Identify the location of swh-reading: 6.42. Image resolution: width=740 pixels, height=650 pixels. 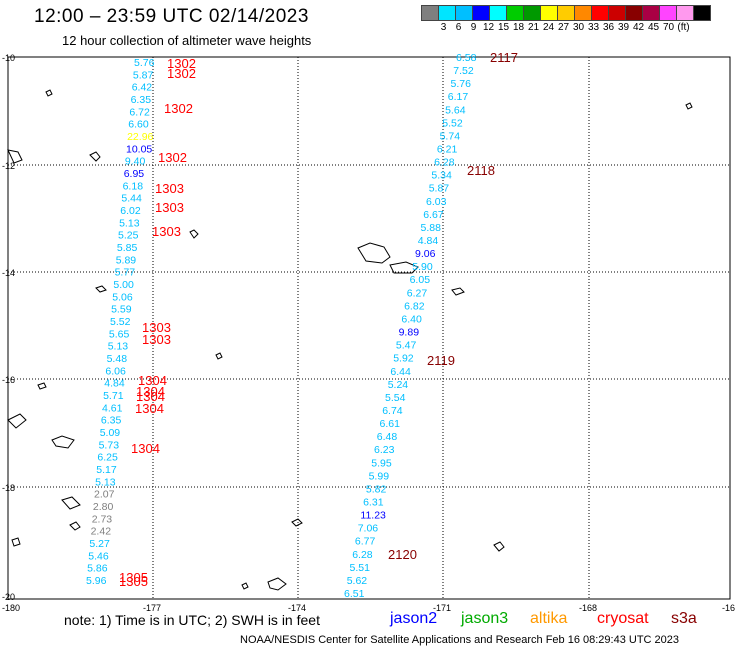
(142, 88).